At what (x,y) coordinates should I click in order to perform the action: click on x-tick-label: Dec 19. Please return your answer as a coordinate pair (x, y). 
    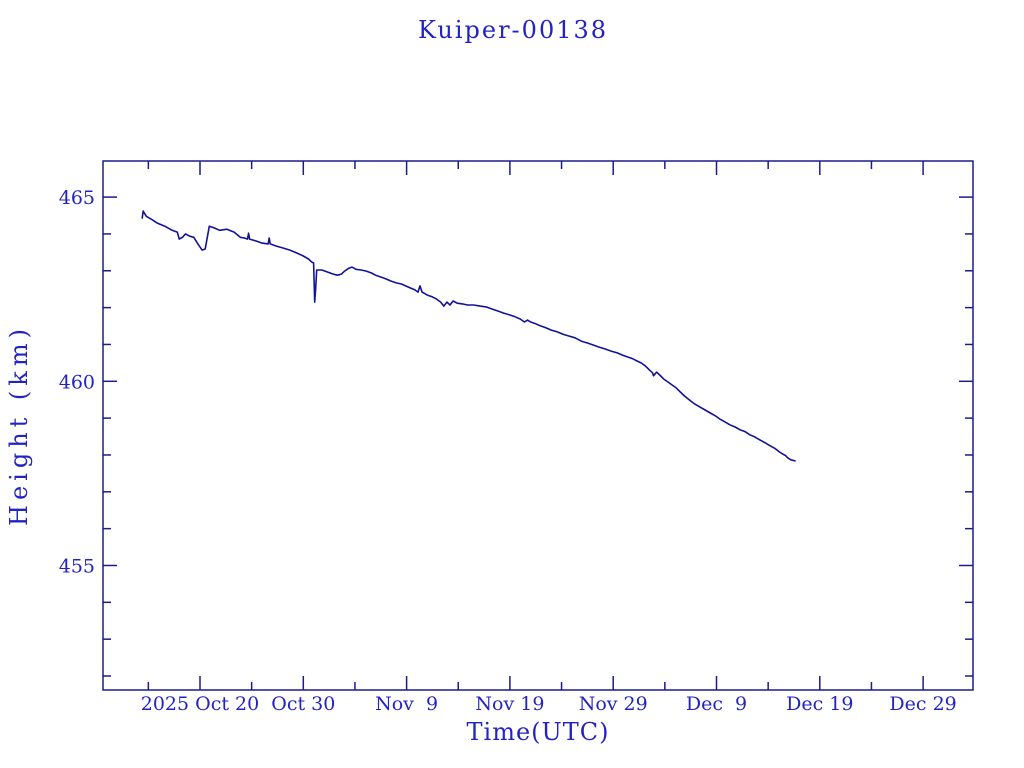
    Looking at the image, I should click on (819, 704).